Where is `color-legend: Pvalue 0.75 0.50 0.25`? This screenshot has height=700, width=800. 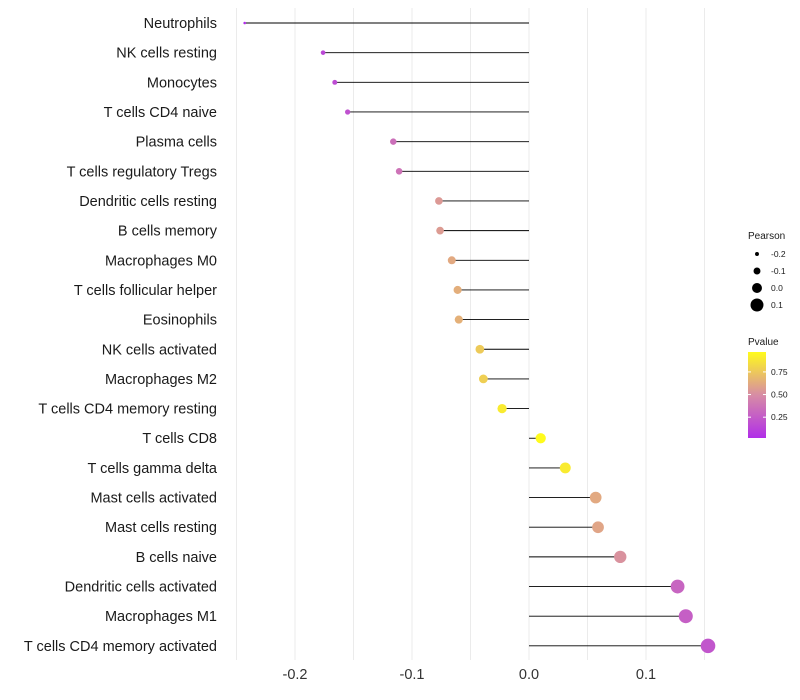
color-legend: Pvalue 0.75 0.50 0.25 is located at coordinates (768, 387).